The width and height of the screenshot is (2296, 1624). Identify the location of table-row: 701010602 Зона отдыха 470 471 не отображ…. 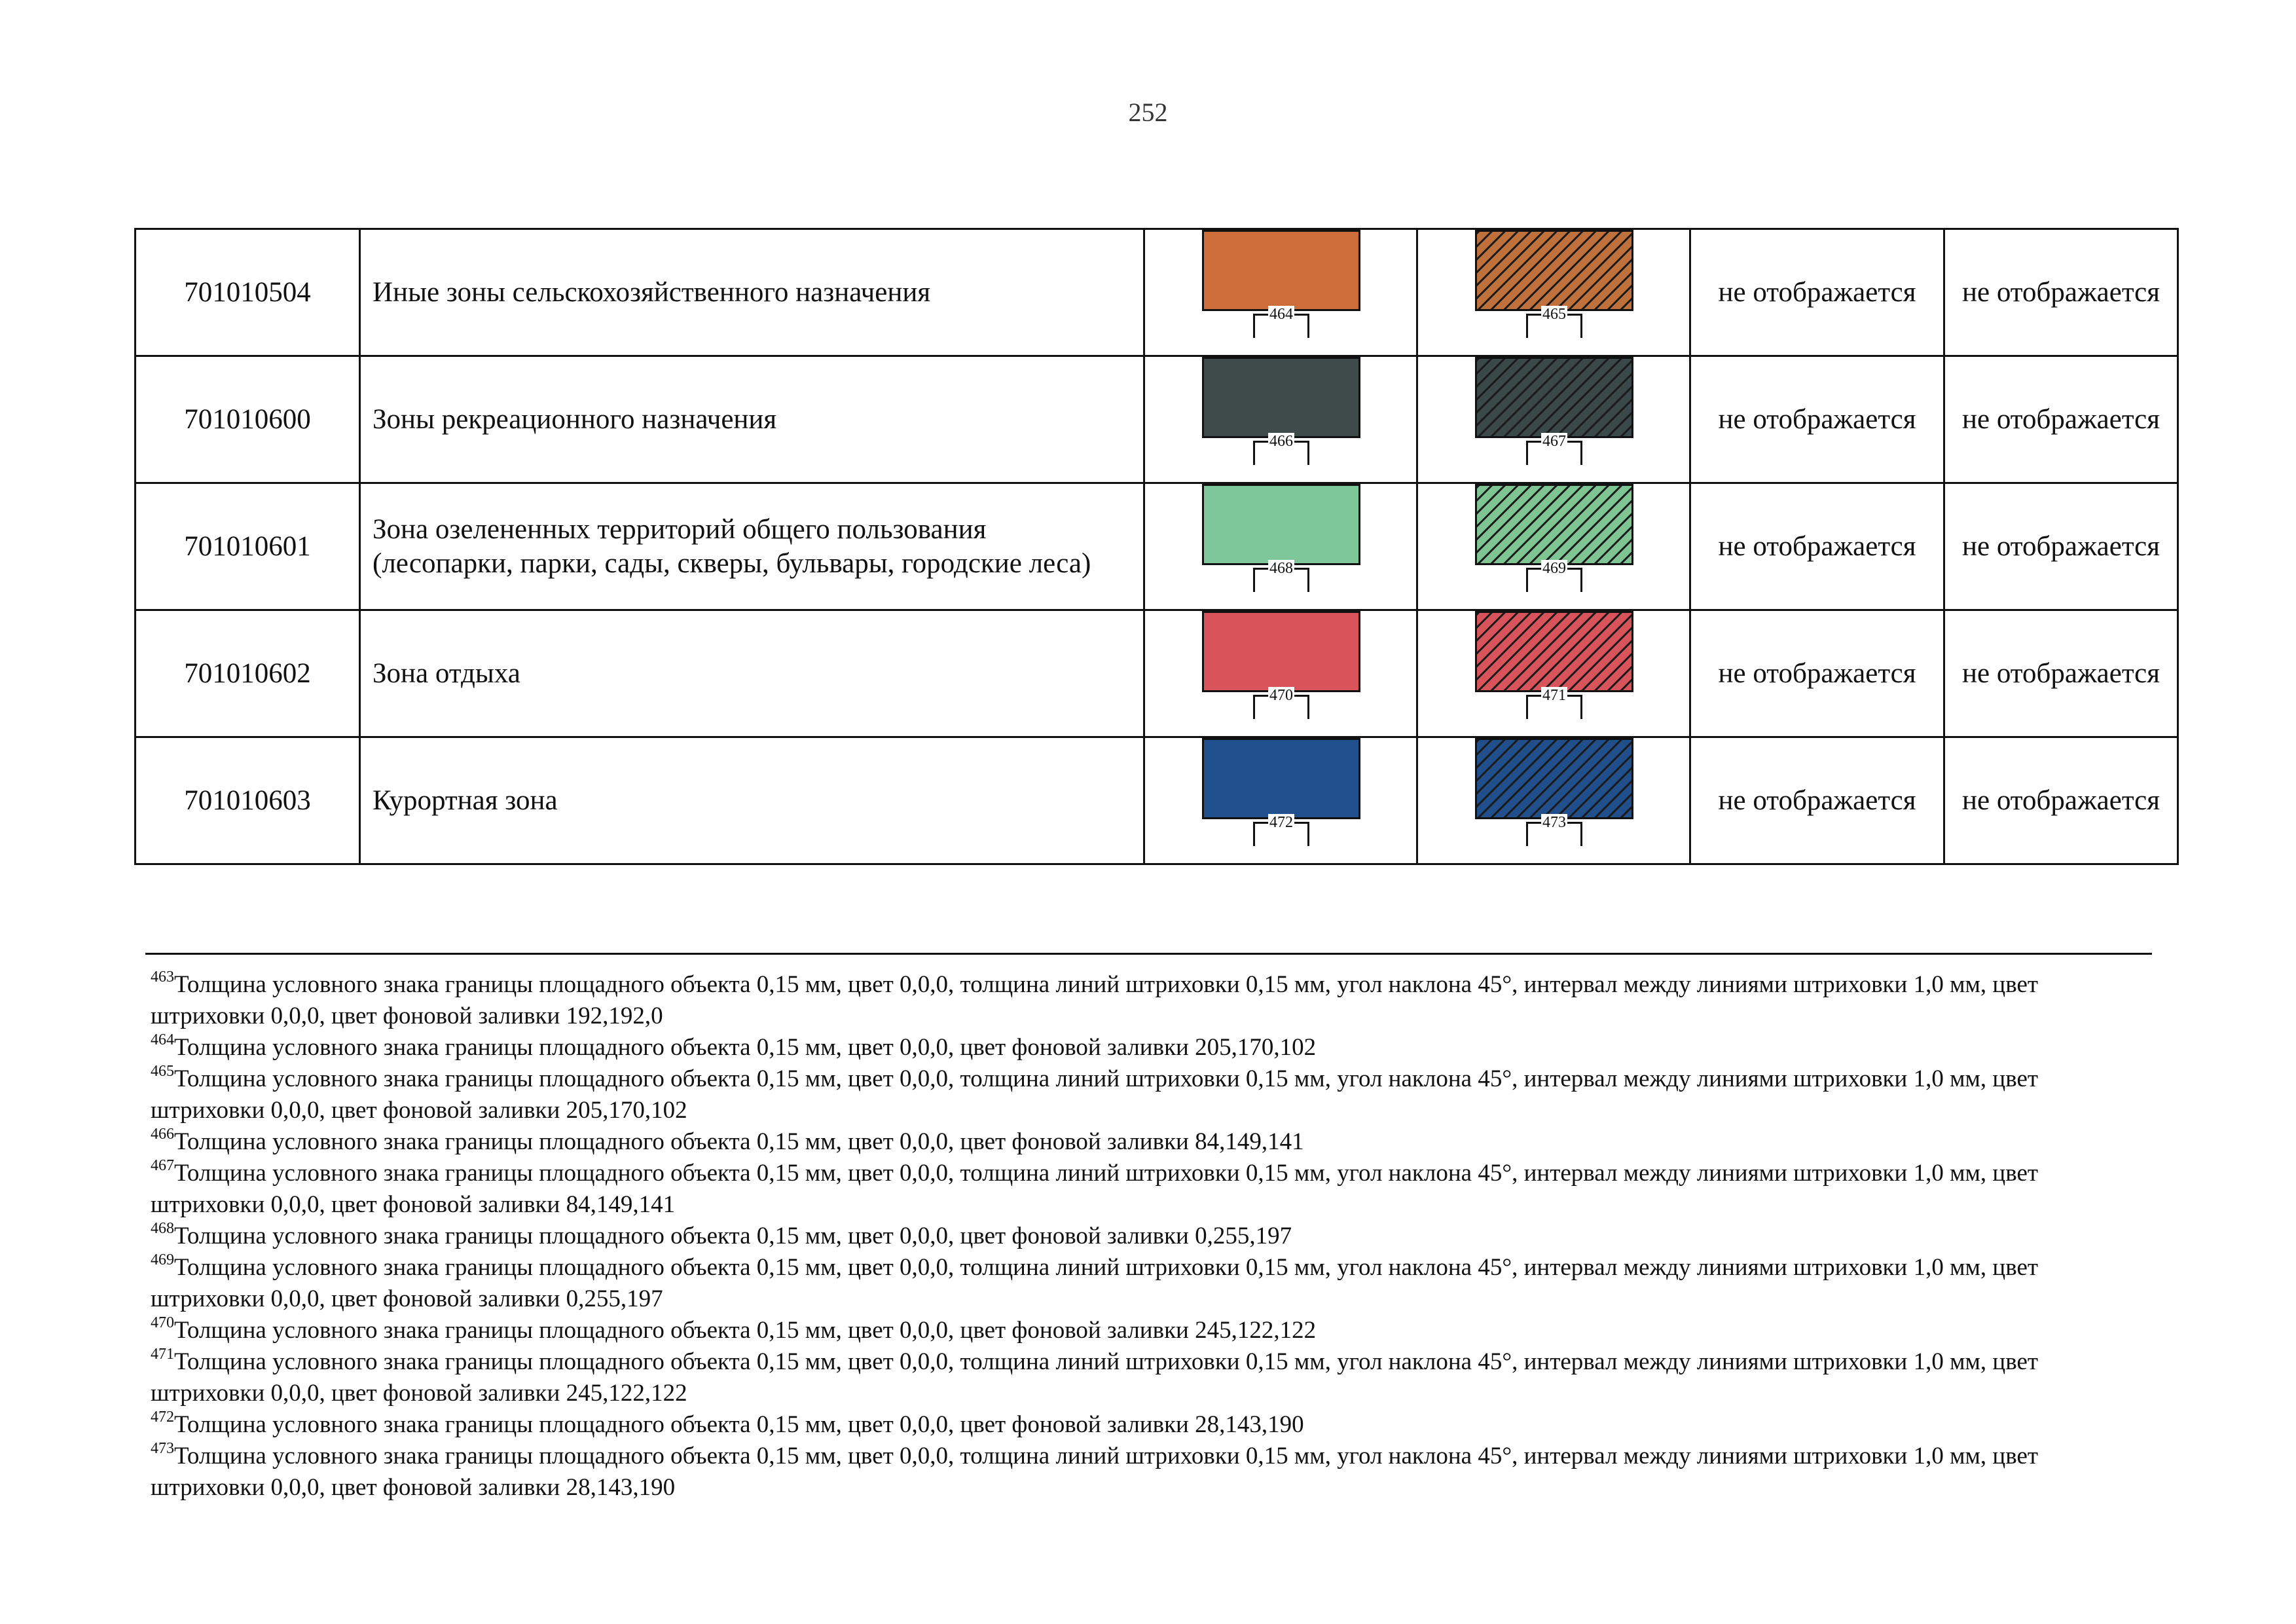
(1156, 673).